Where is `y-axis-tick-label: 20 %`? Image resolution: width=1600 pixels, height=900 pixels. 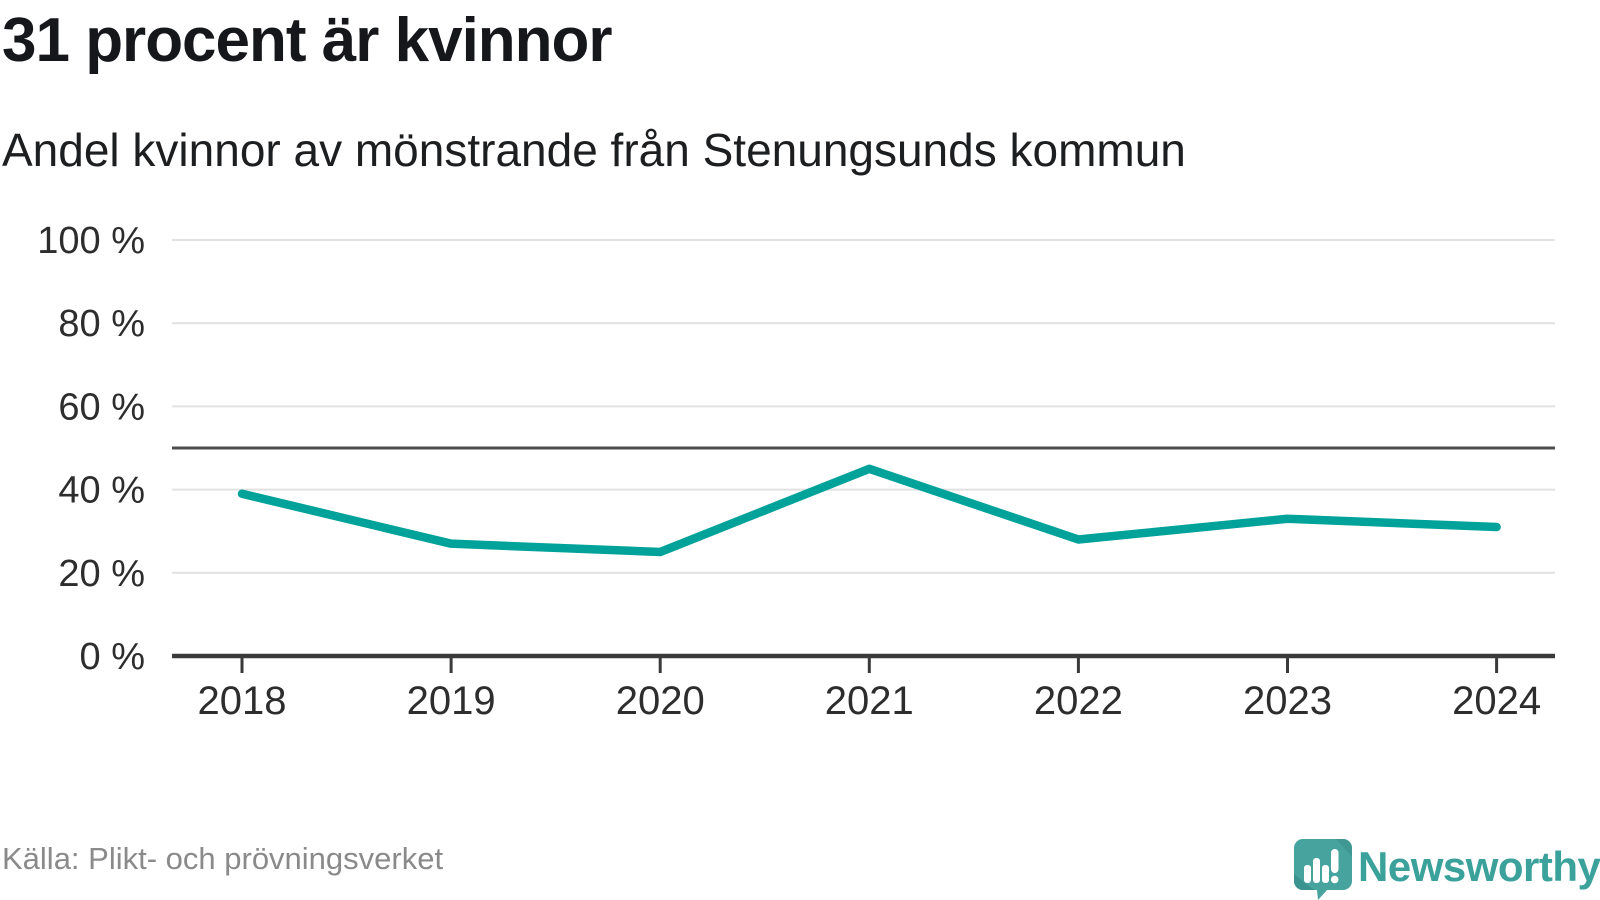
y-axis-tick-label: 20 % is located at coordinates (101, 574).